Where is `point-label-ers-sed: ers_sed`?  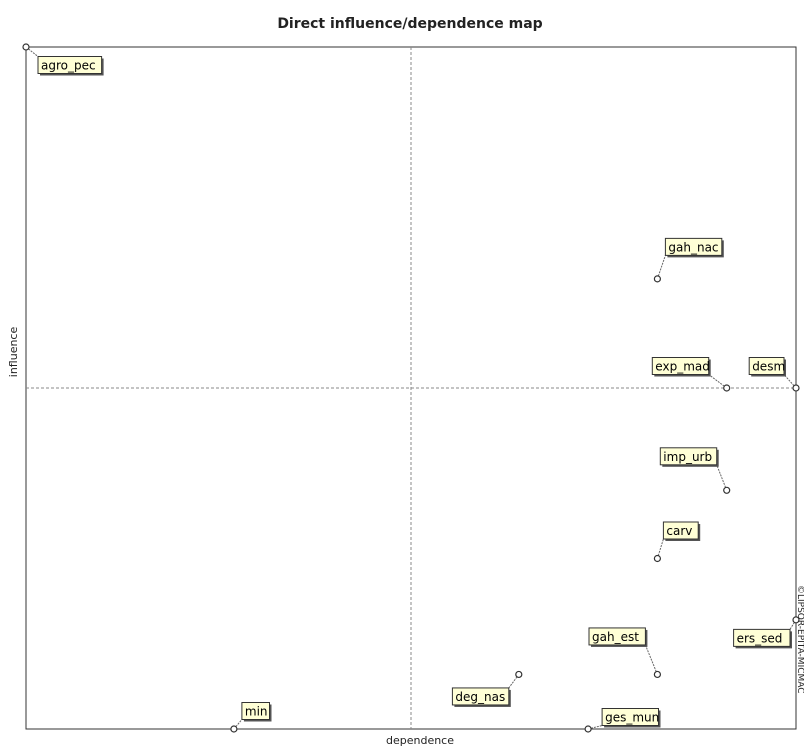 point-label-ers-sed: ers_sed is located at coordinates (762, 638).